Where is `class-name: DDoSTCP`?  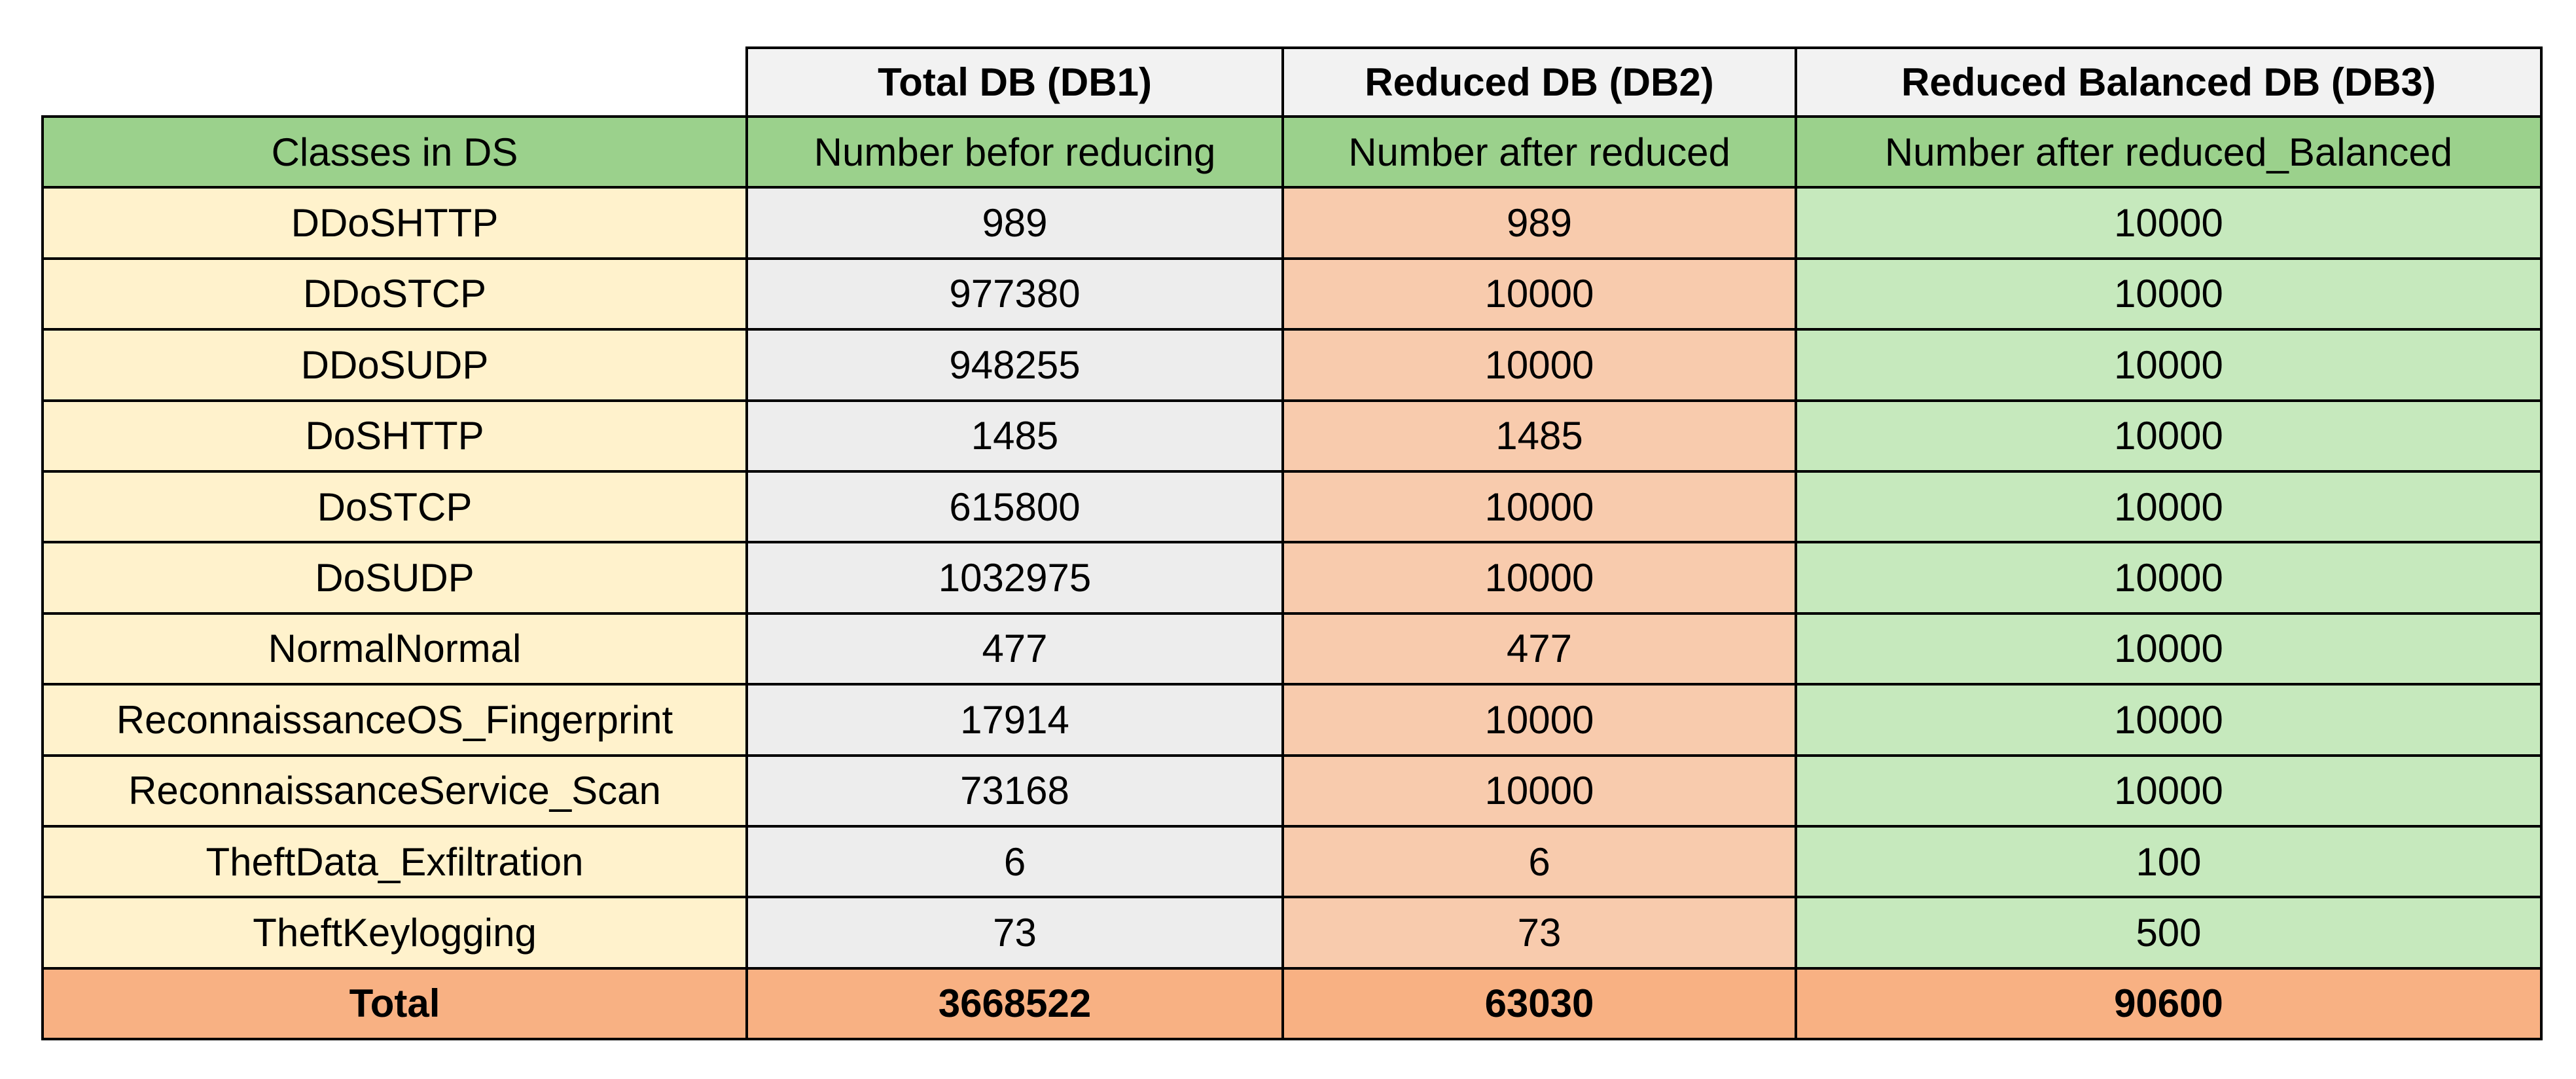
class-name: DDoSTCP is located at coordinates (394, 294).